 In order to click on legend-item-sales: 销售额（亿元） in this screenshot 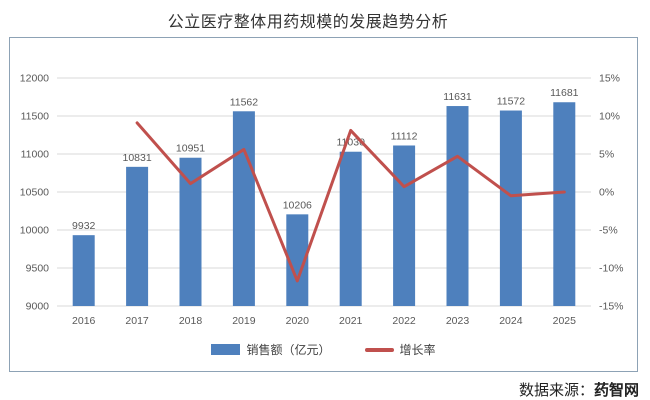, I will do `click(271, 349)`.